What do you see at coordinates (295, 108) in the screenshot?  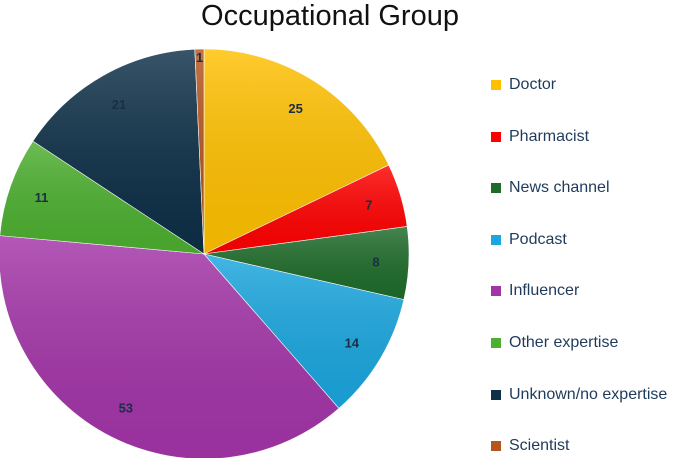 I see `data-label: 25` at bounding box center [295, 108].